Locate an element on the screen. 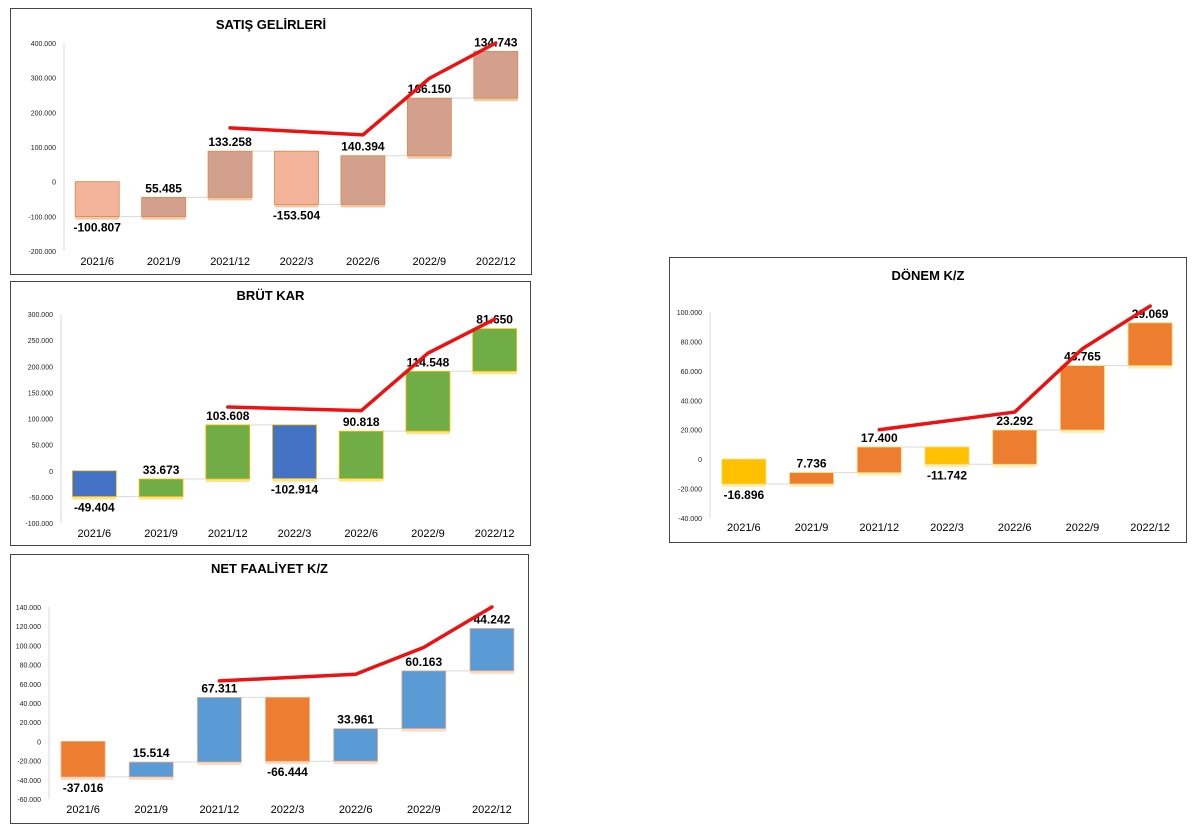 The height and width of the screenshot is (832, 1200). data-label: -102.914 is located at coordinates (295, 490).